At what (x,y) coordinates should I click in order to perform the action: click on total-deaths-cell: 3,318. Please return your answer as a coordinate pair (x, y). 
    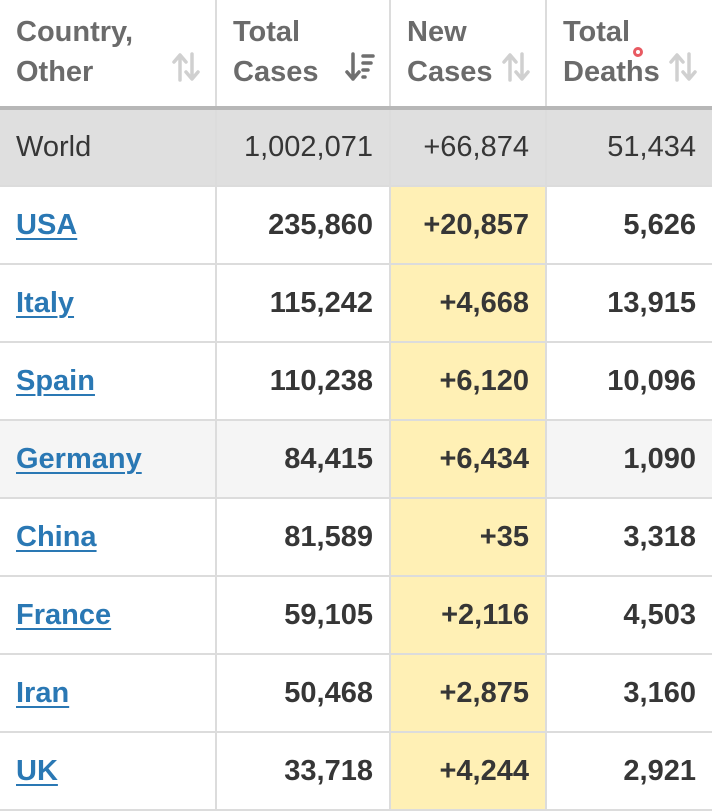
    Looking at the image, I should click on (629, 537).